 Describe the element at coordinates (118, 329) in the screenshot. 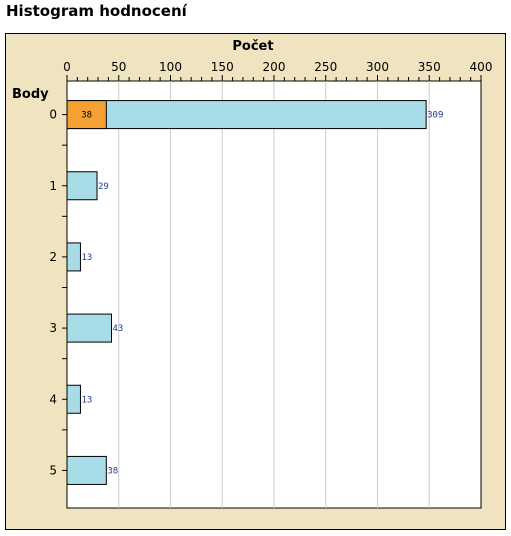

I see `data-label-3: 43` at that location.